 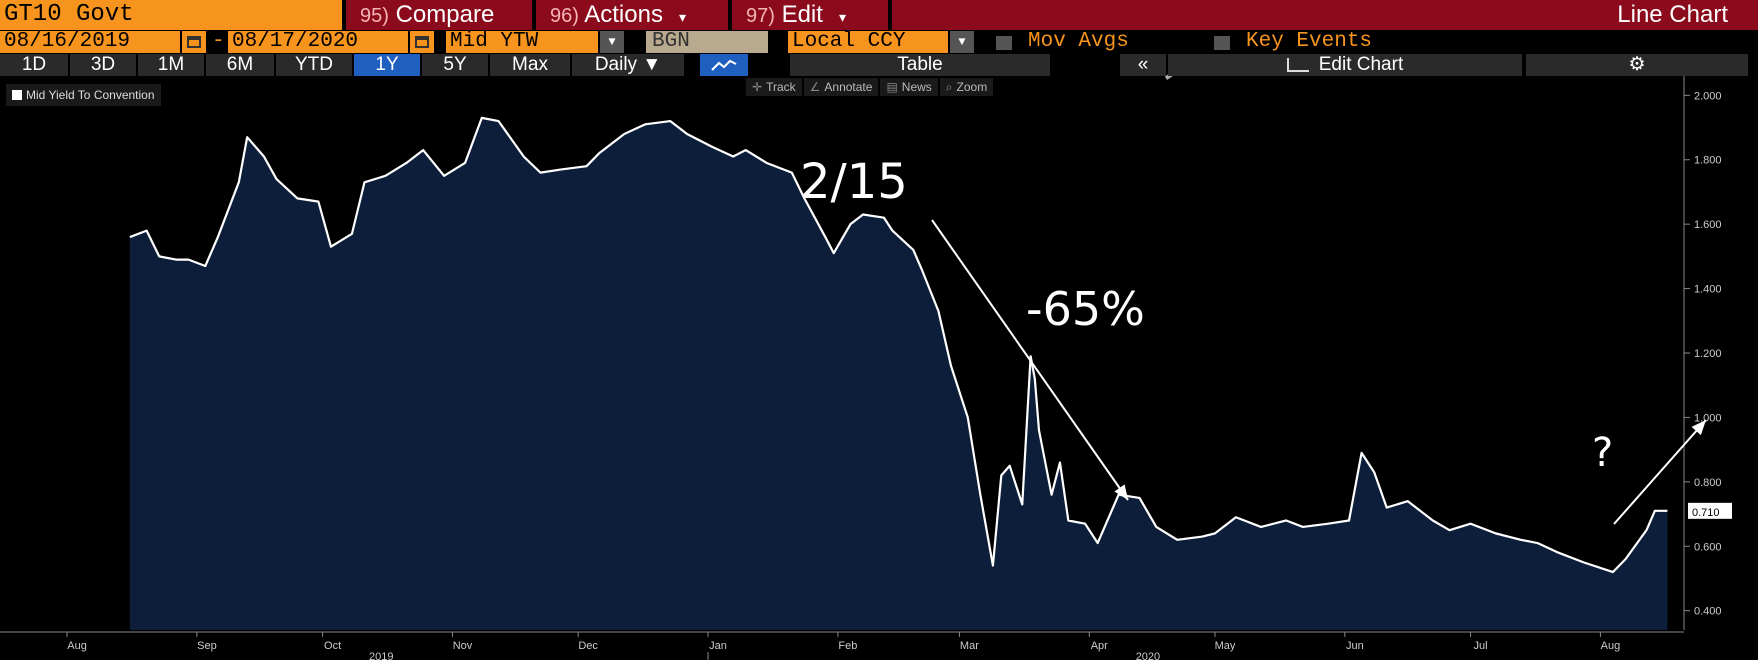 What do you see at coordinates (682, 17) in the screenshot?
I see `actions-chevron-icon: ▾` at bounding box center [682, 17].